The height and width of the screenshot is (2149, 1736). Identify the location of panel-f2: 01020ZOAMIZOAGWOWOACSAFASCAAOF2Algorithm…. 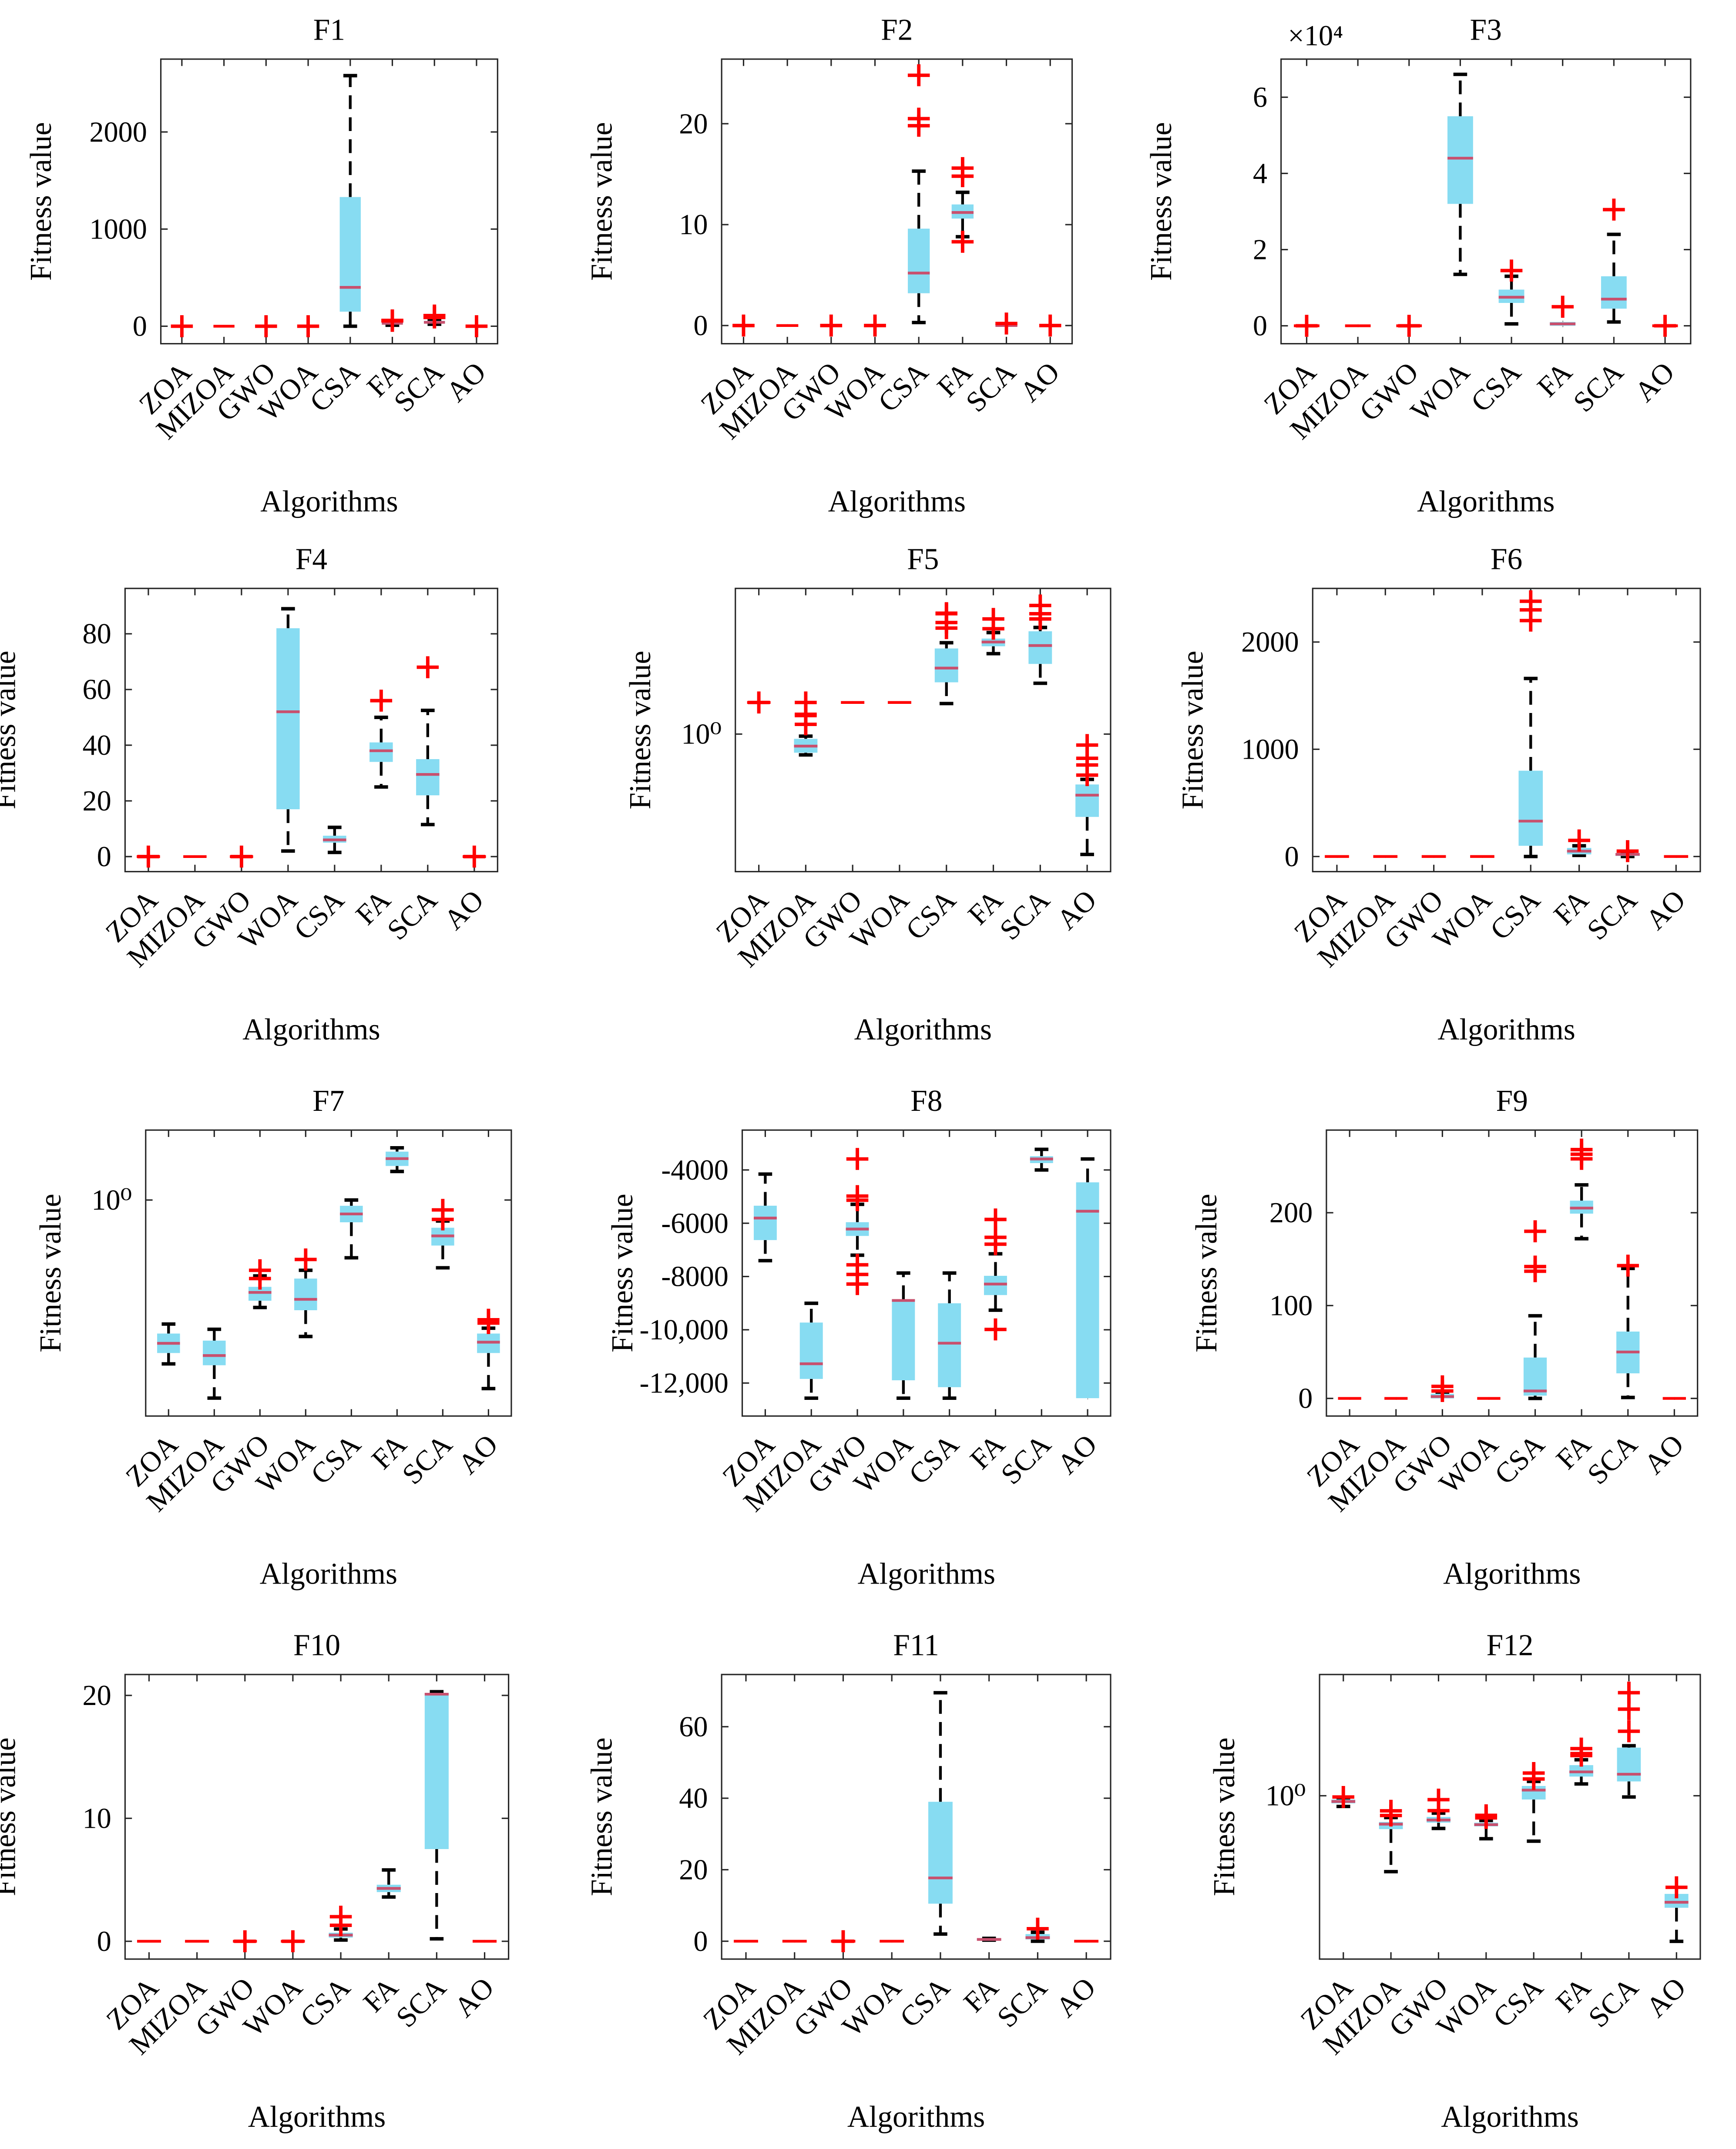
(829, 265).